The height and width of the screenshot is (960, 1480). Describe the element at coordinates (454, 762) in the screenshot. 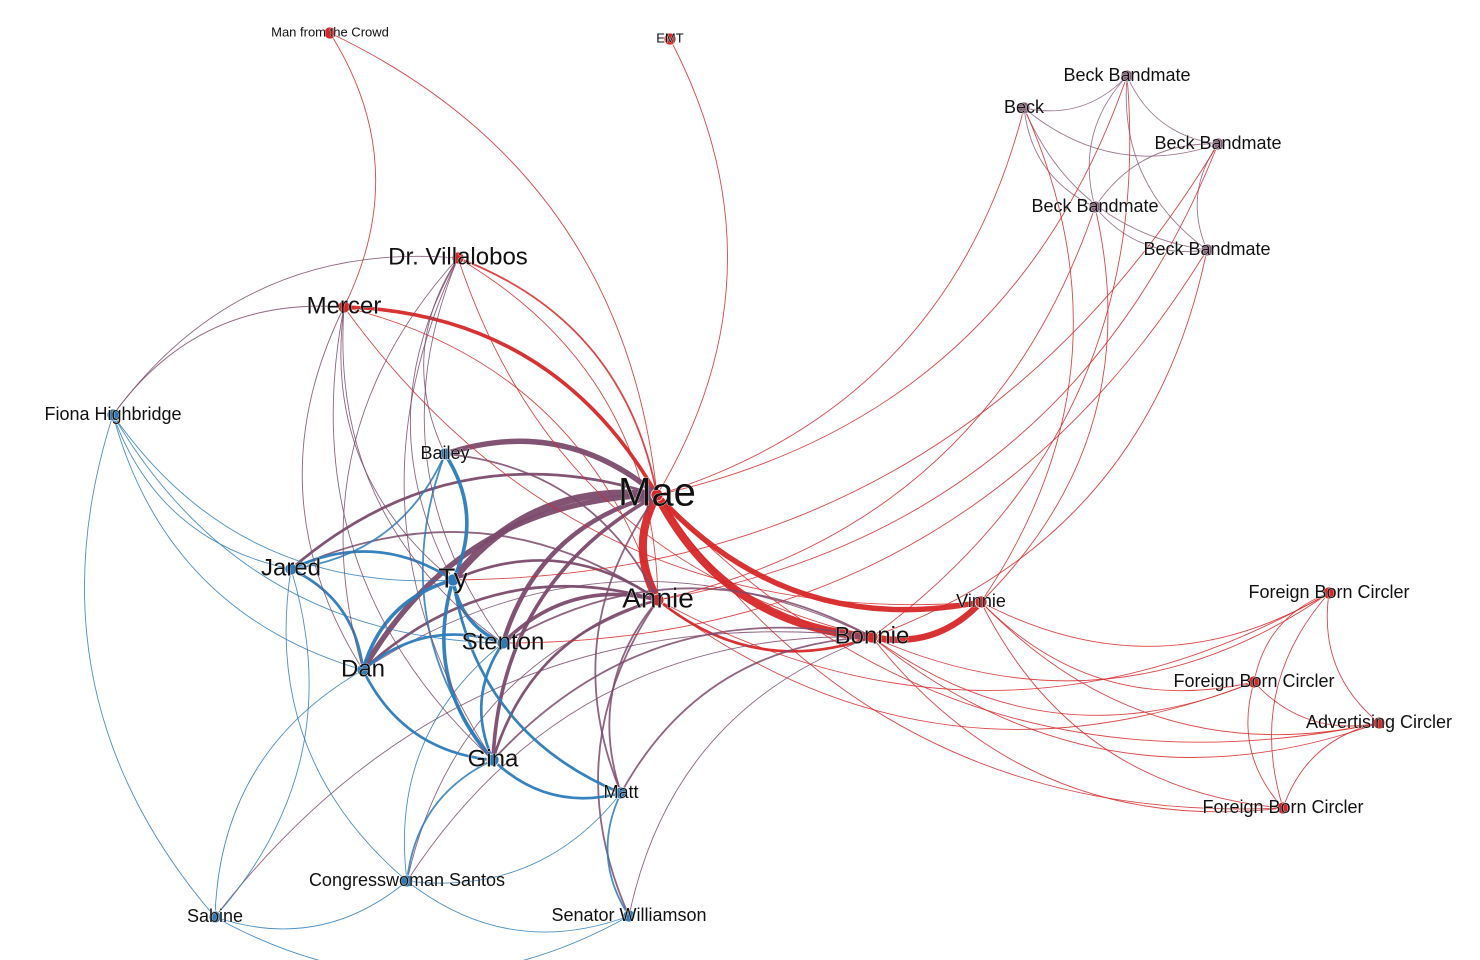

I see `edge-stenton-santos` at that location.